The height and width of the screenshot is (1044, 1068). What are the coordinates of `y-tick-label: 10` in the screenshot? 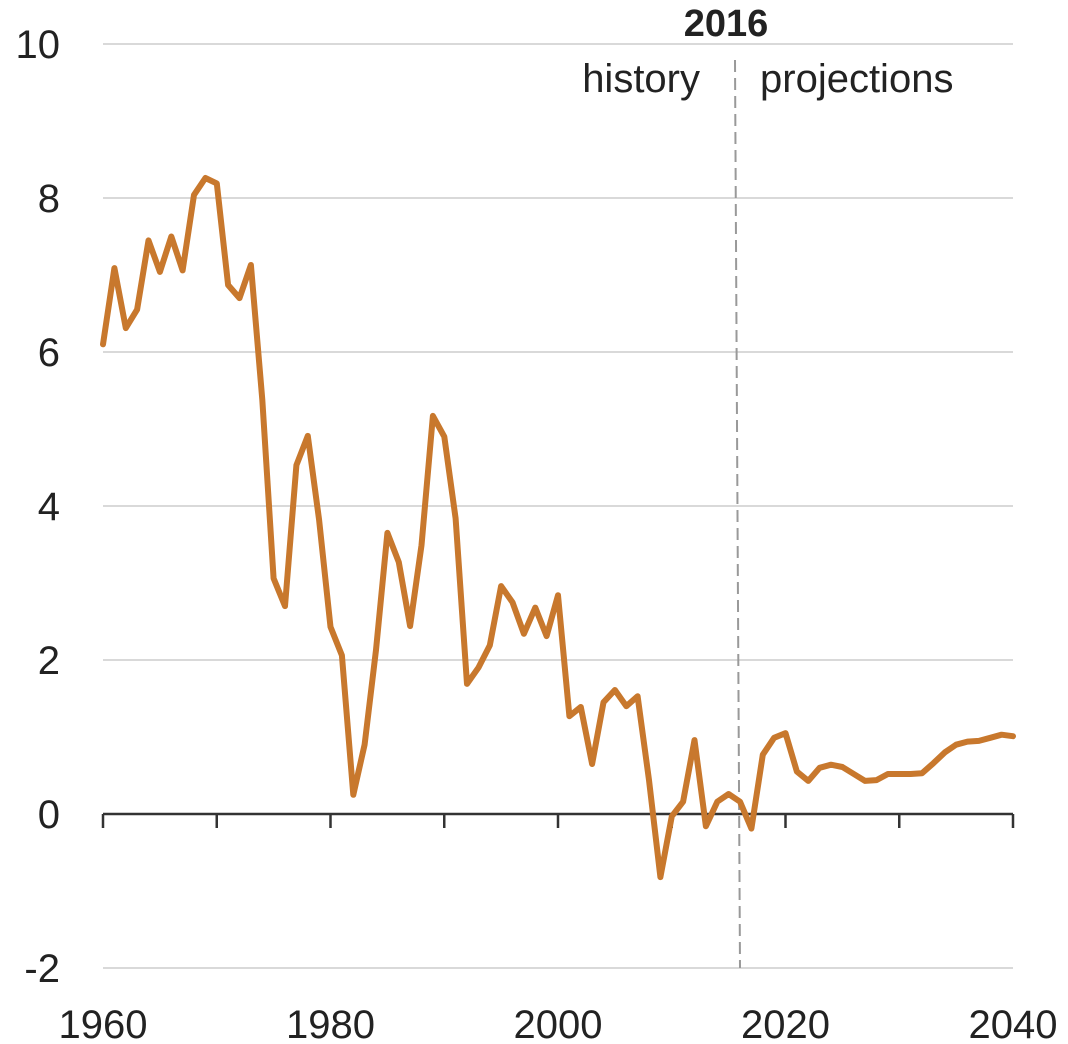 It's located at (38, 45).